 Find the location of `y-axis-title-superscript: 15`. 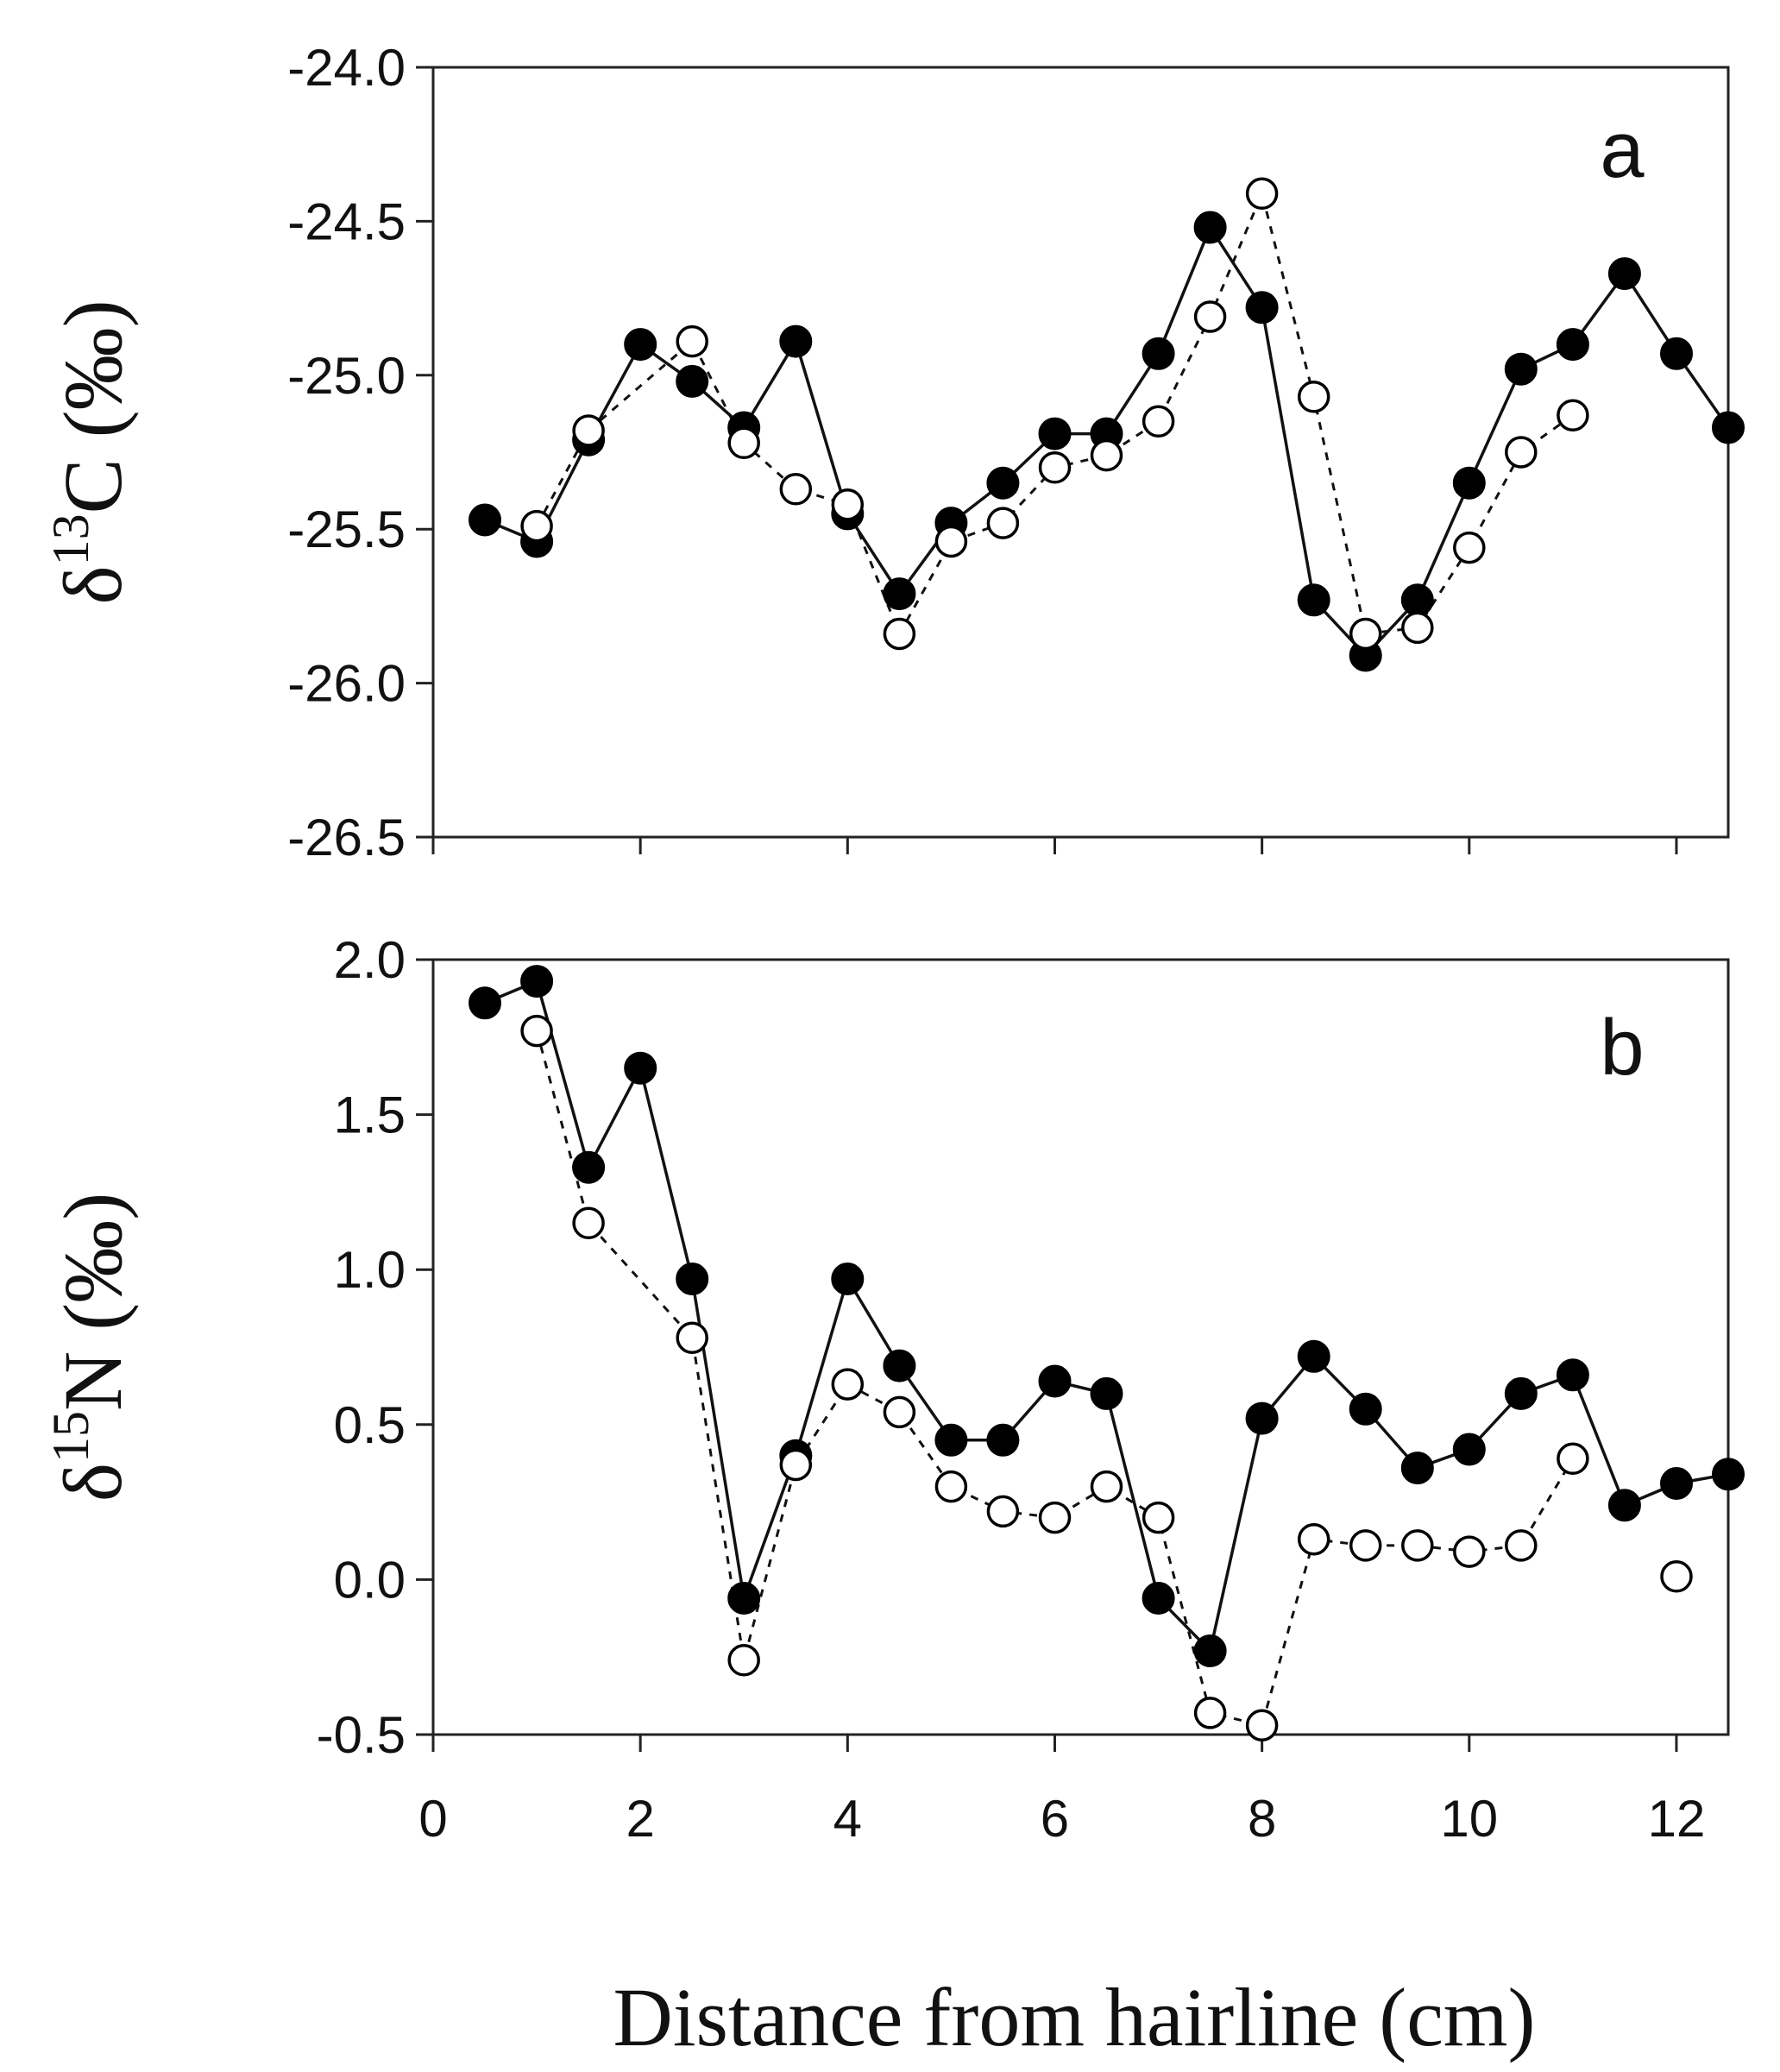

y-axis-title-superscript: 15 is located at coordinates (71, 1437).